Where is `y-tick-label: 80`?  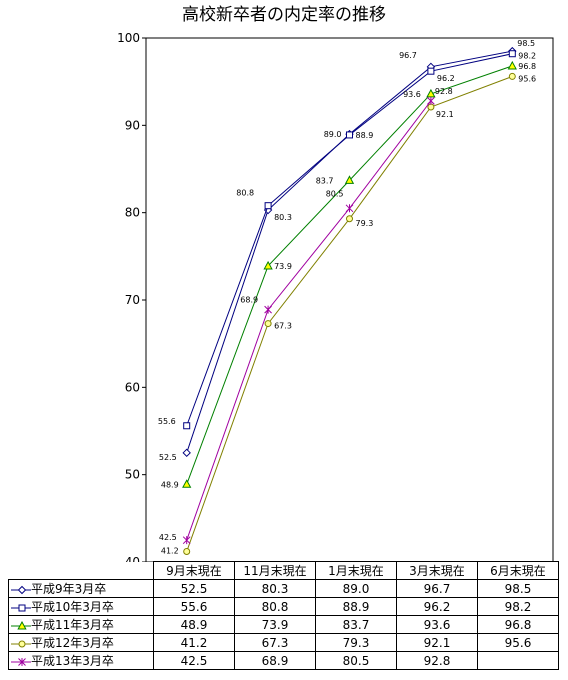
y-tick-label: 80 is located at coordinates (132, 213).